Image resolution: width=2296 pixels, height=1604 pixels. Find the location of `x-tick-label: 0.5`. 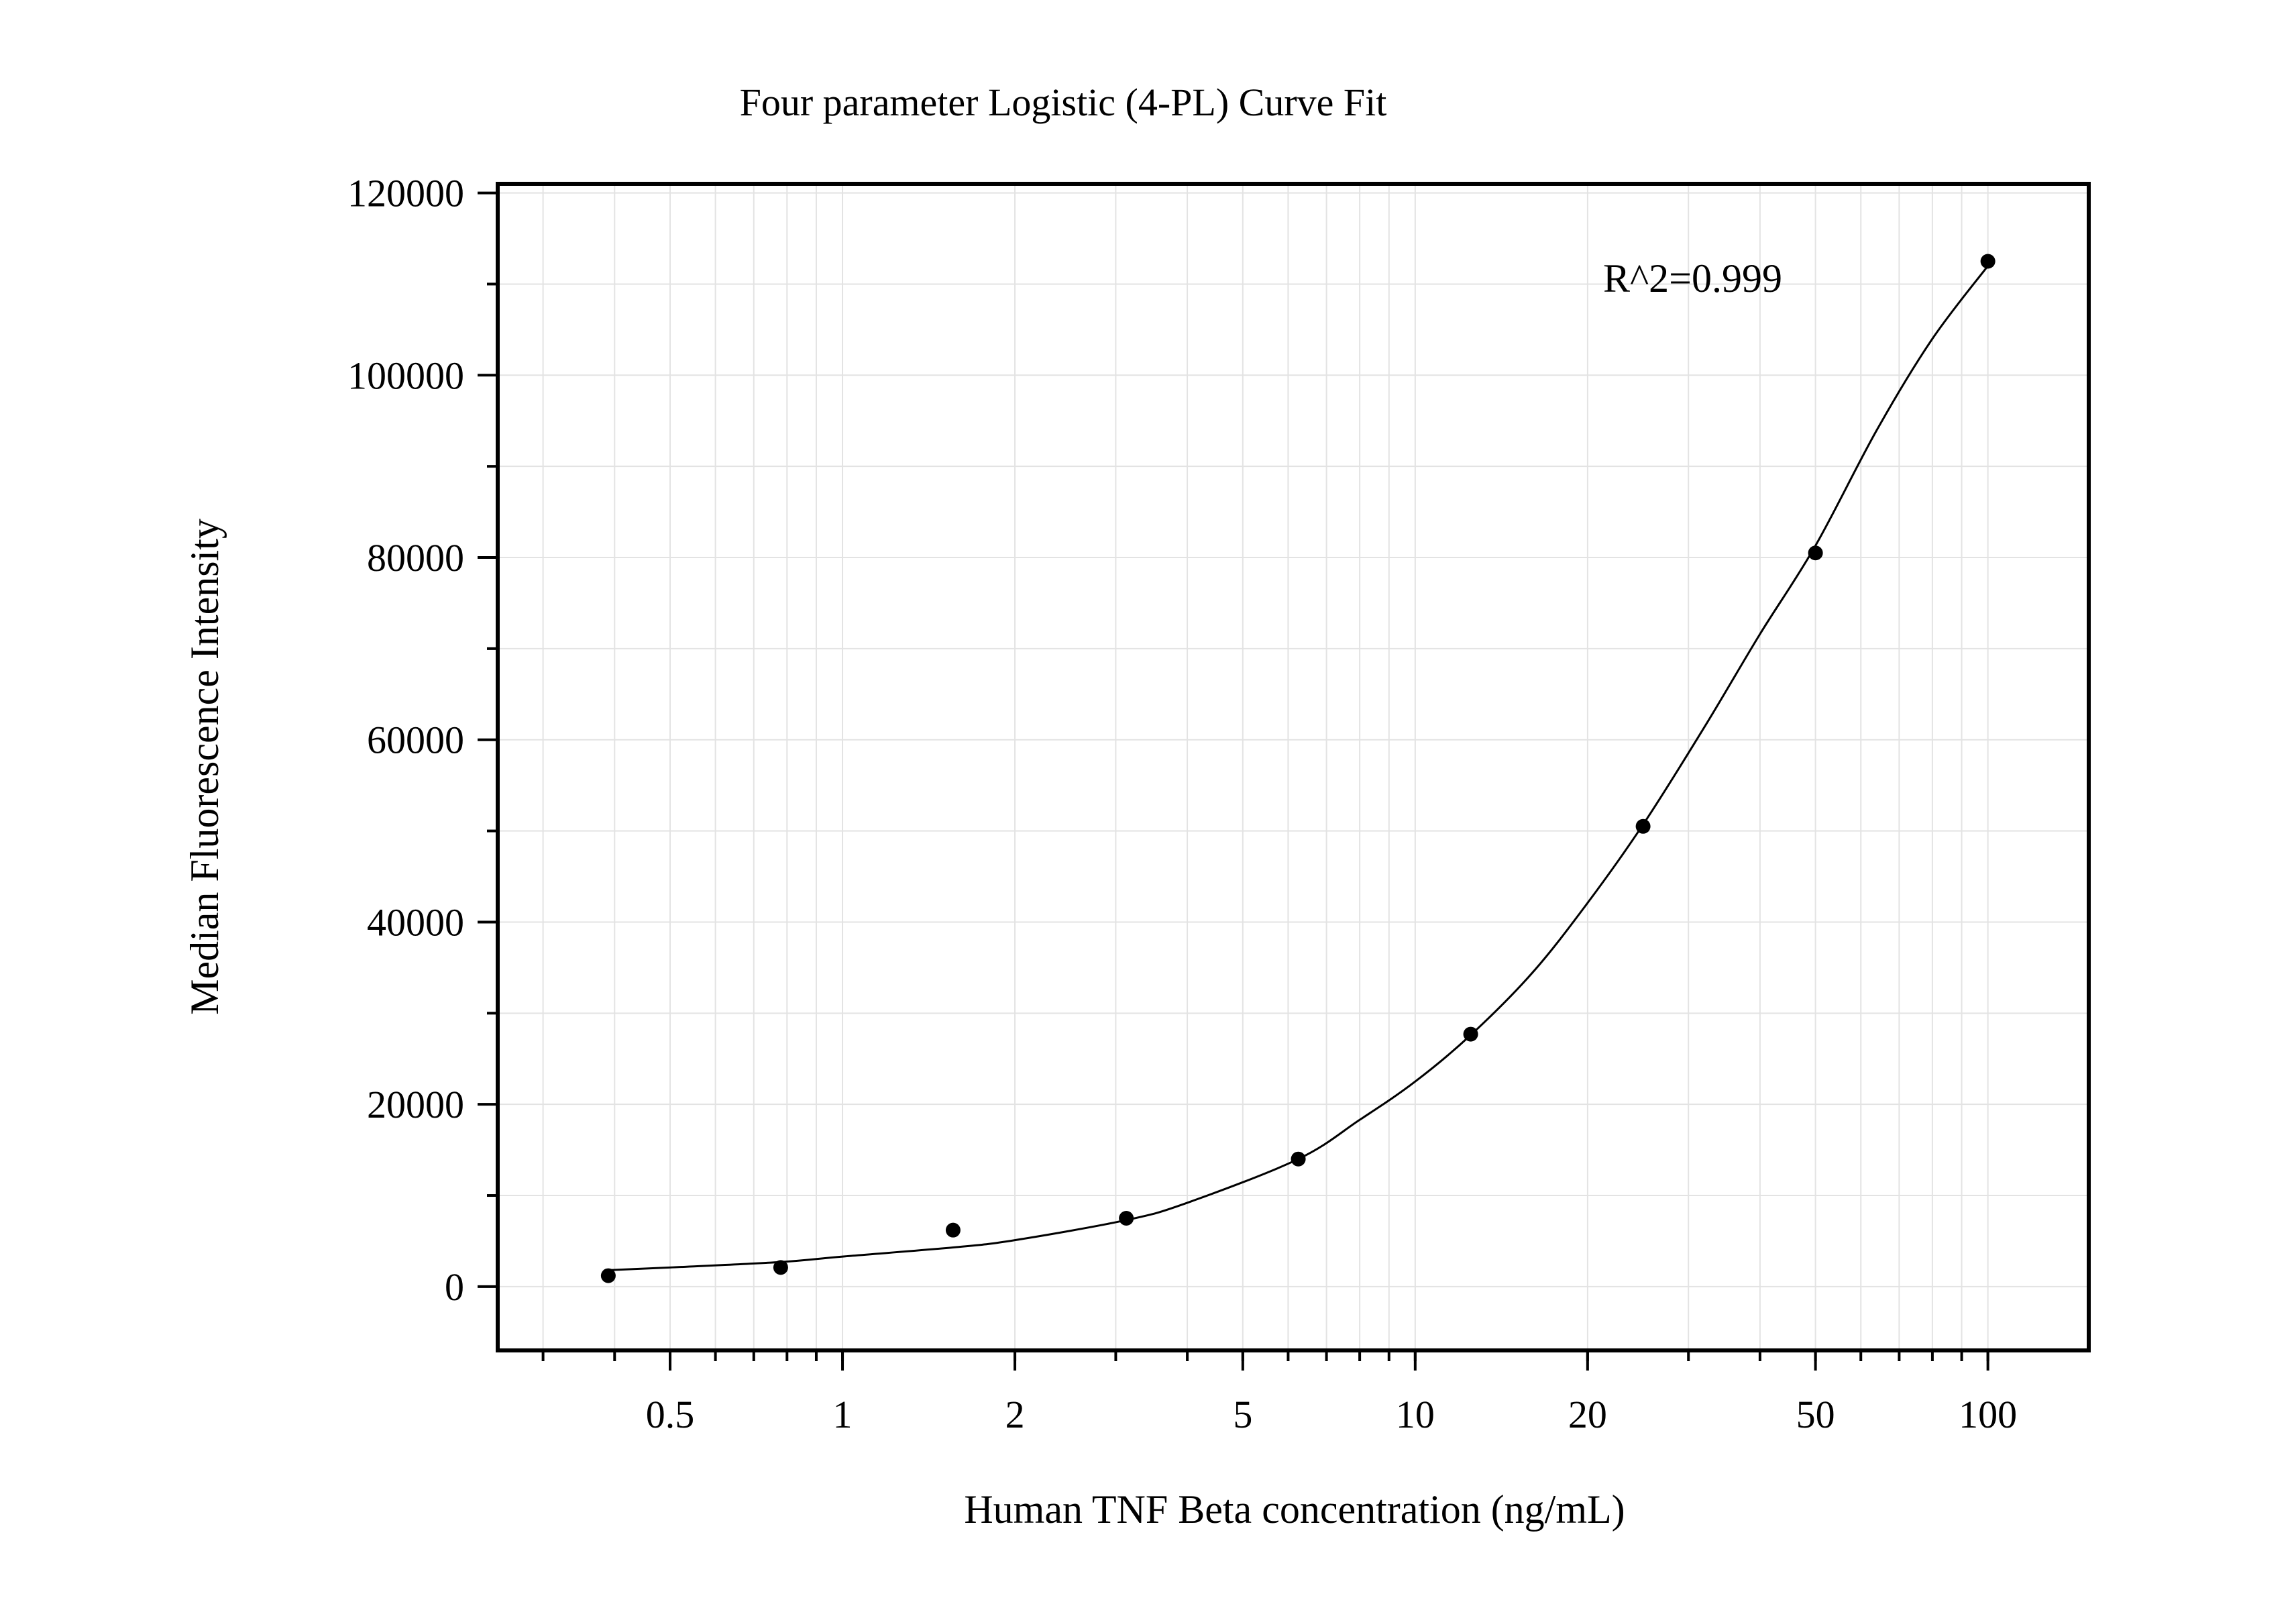

x-tick-label: 0.5 is located at coordinates (670, 1414).